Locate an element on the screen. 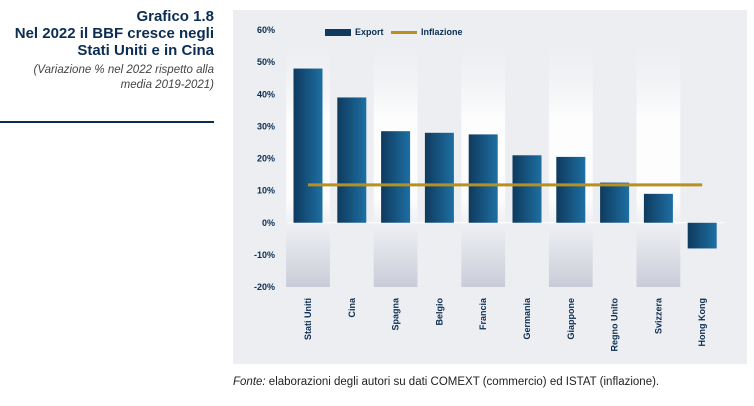  x-tick-label: Cina is located at coordinates (352, 307).